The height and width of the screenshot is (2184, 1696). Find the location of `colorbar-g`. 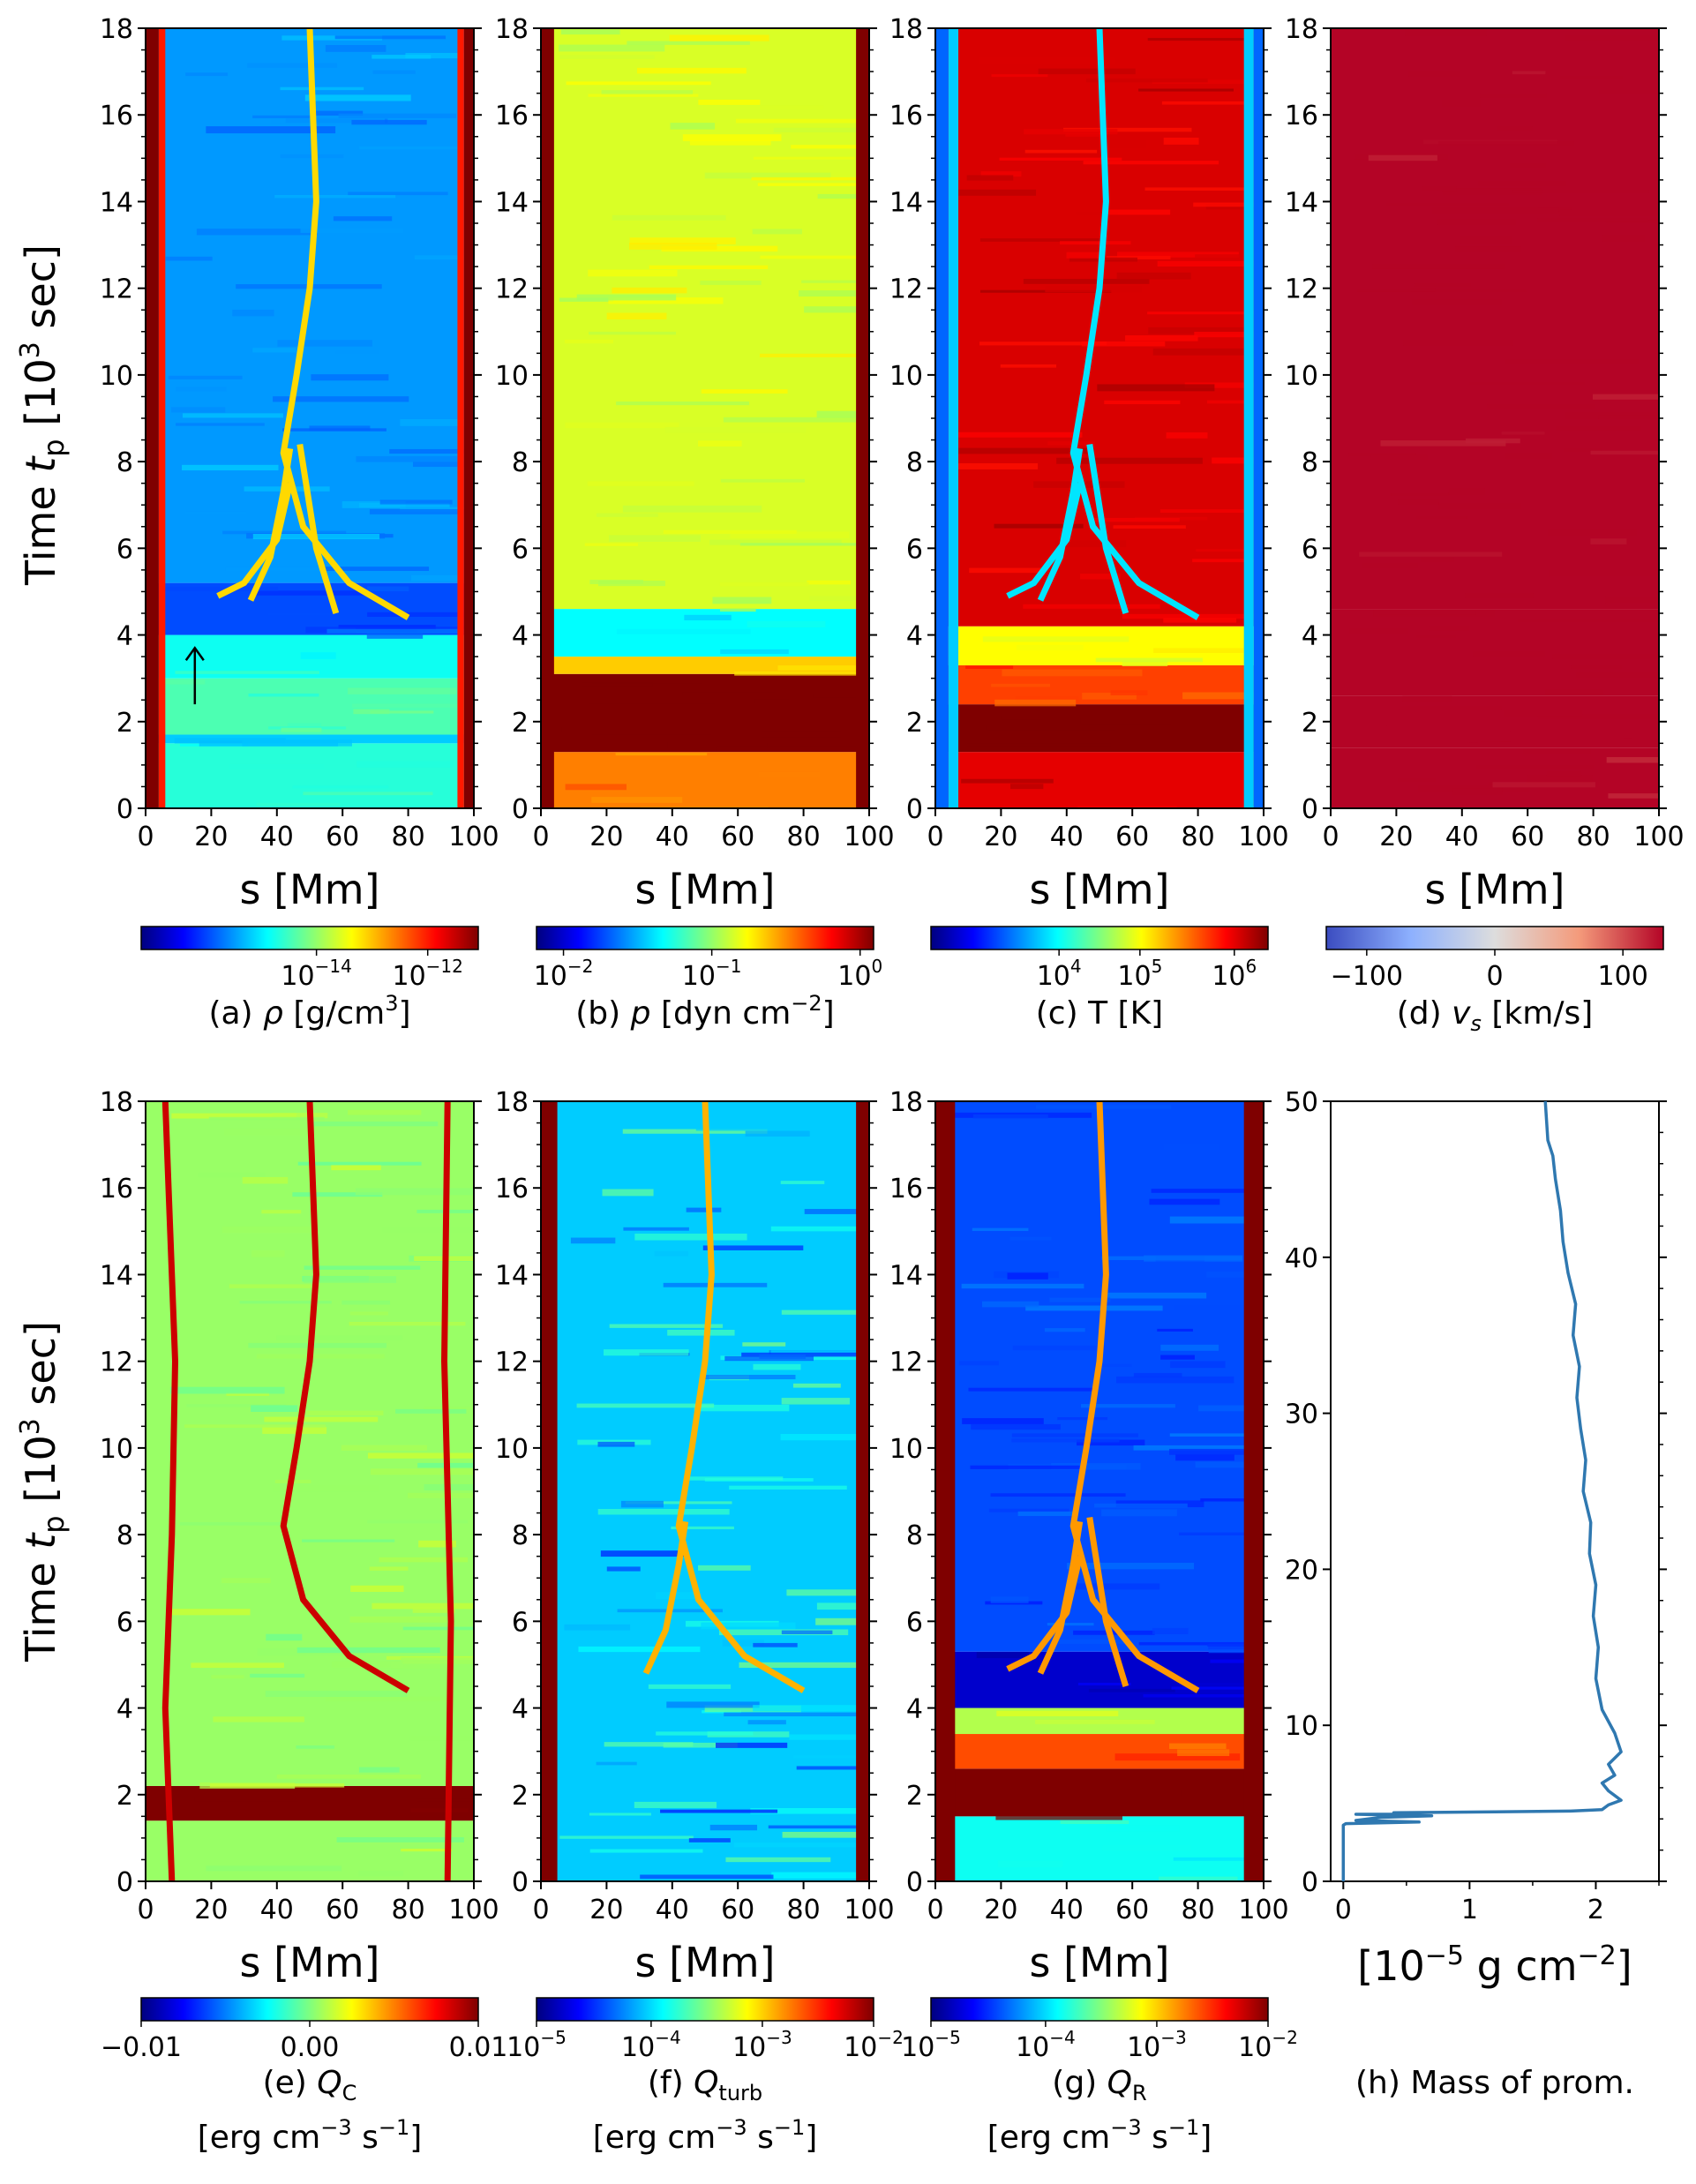

colorbar-g is located at coordinates (1099, 2009).